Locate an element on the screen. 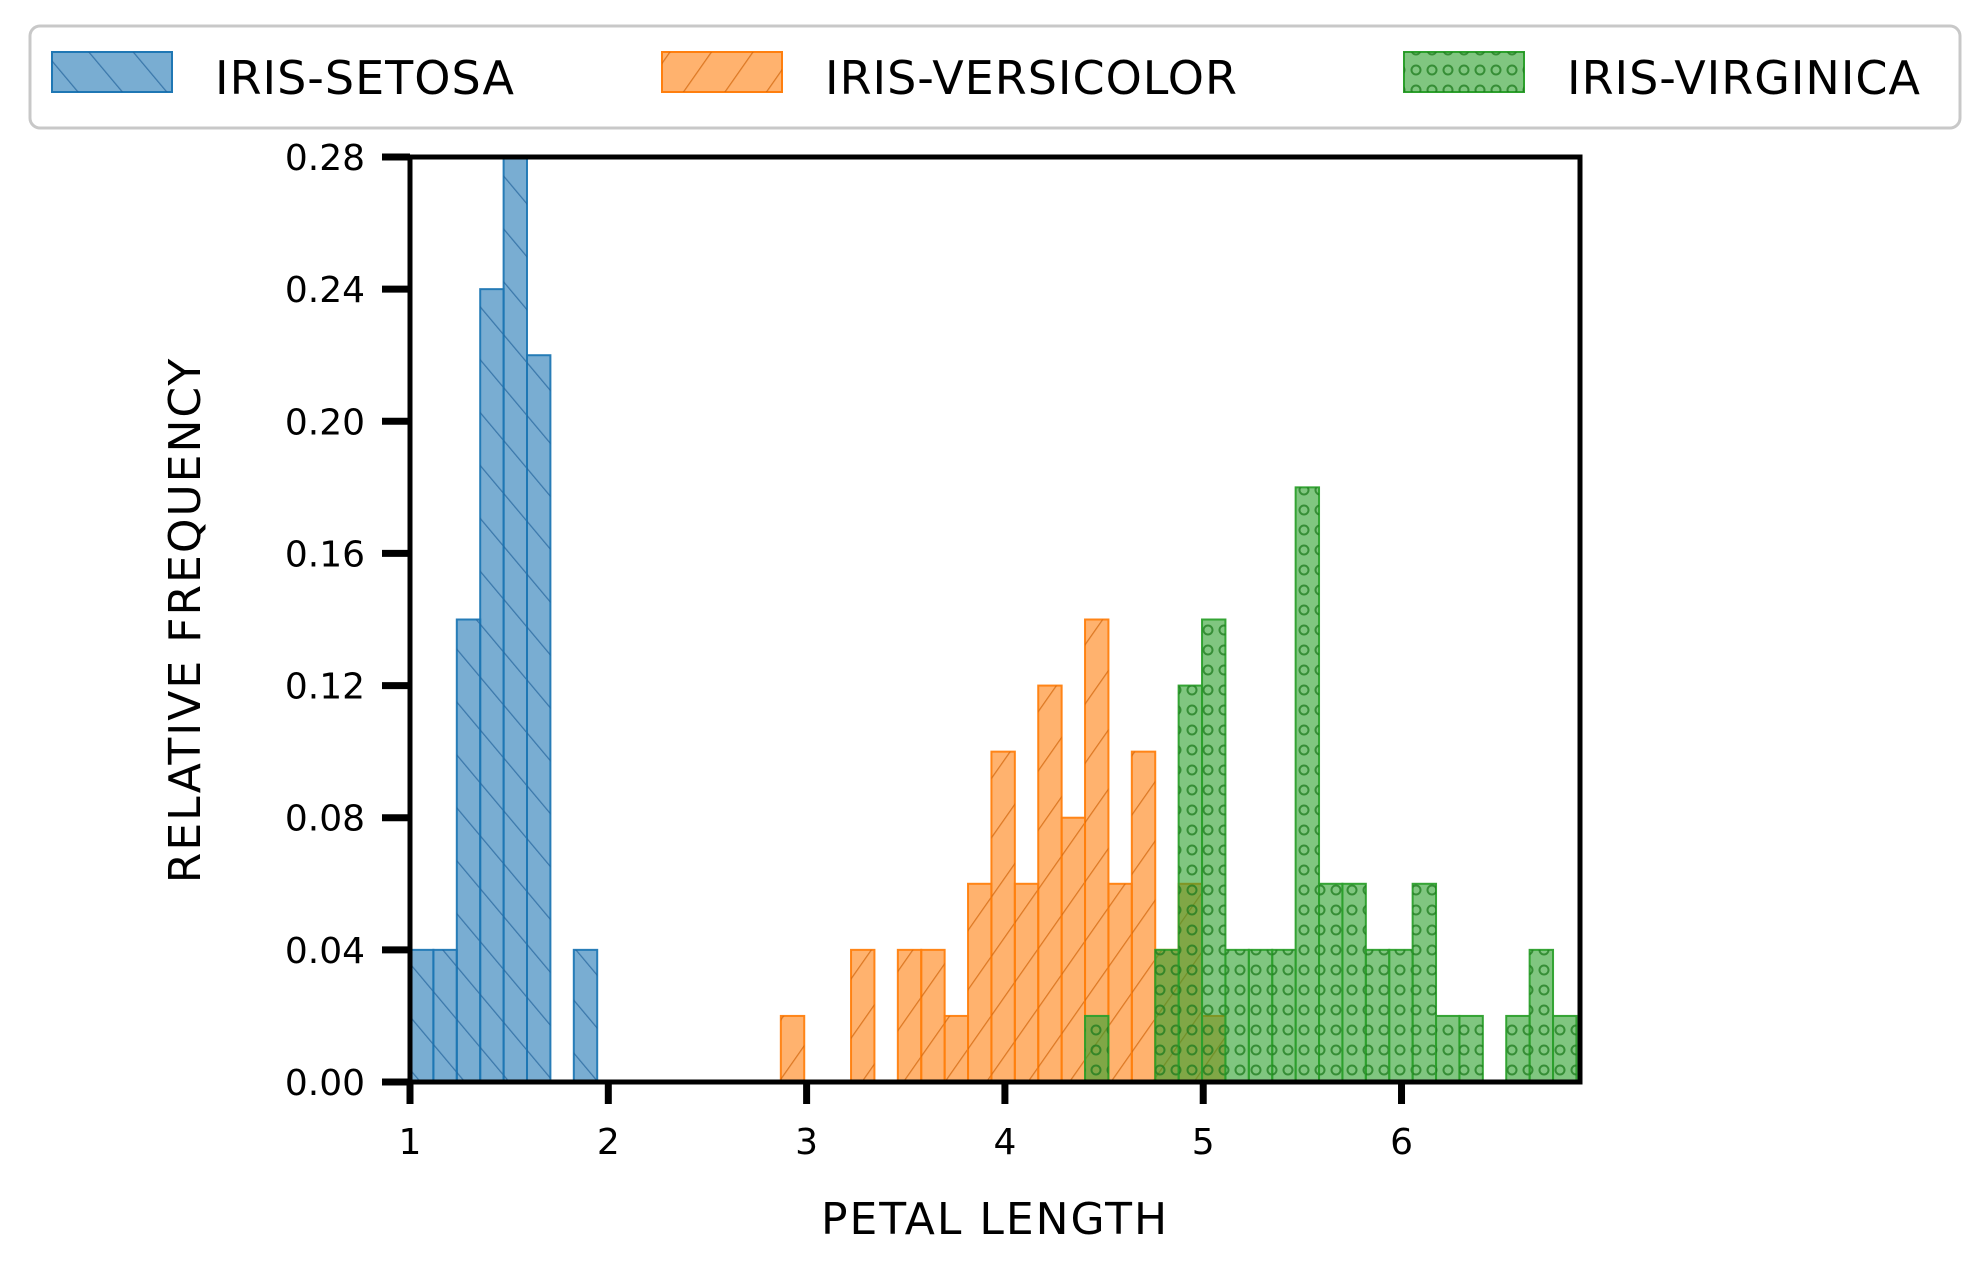 This screenshot has height=1269, width=1985. y-tick-label: 0.00 is located at coordinates (325, 1083).